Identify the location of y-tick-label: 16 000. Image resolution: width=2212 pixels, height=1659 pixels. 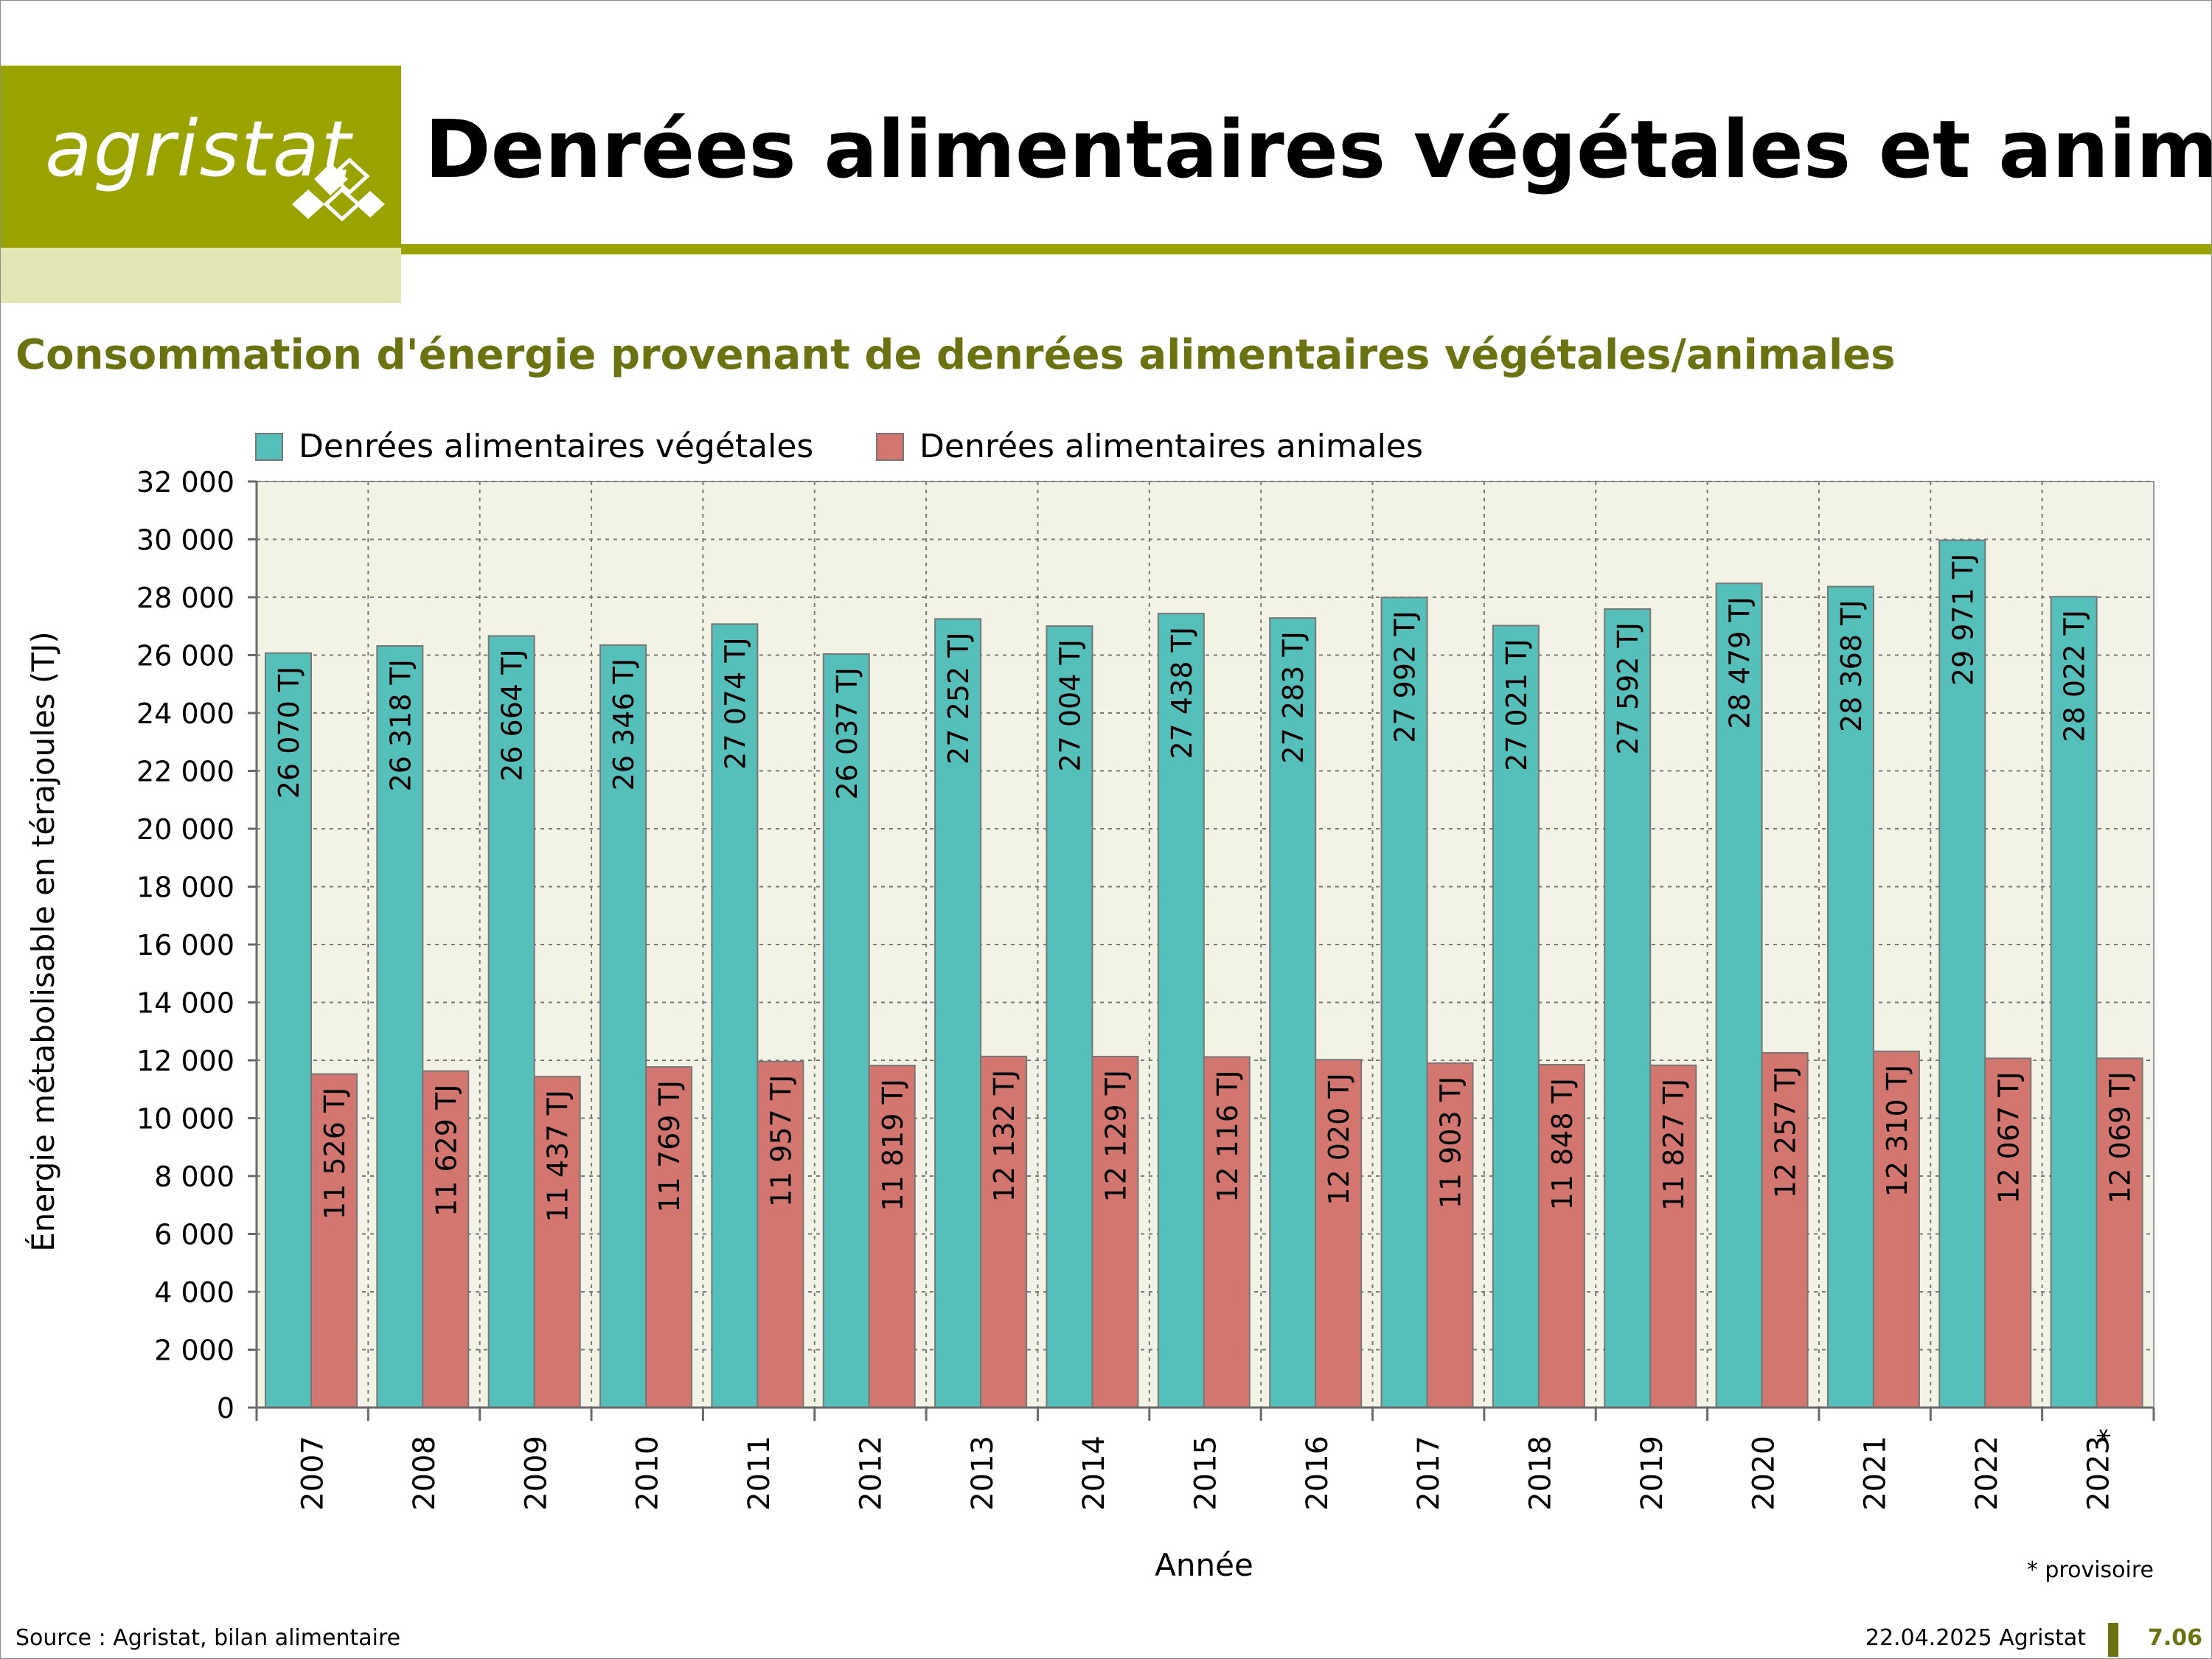
(185, 945).